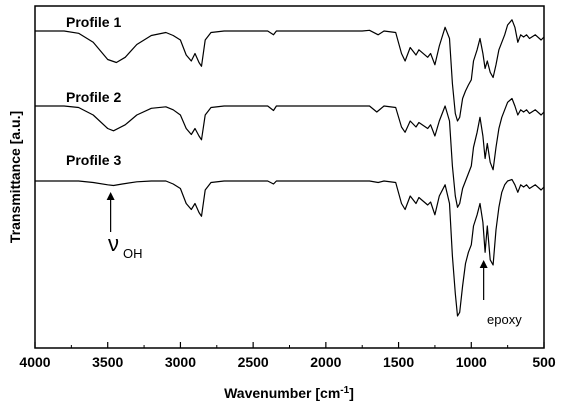  I want to click on epoxy-arrow, so click(483, 280).